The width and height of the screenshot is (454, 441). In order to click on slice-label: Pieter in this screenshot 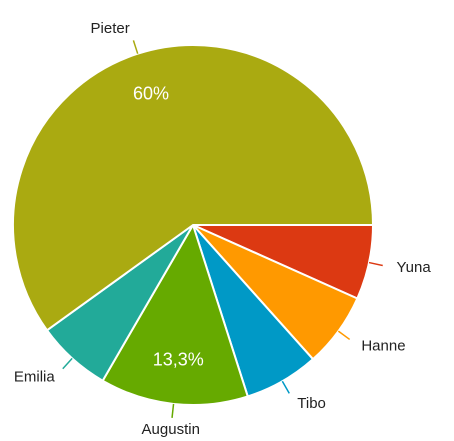, I will do `click(110, 28)`.